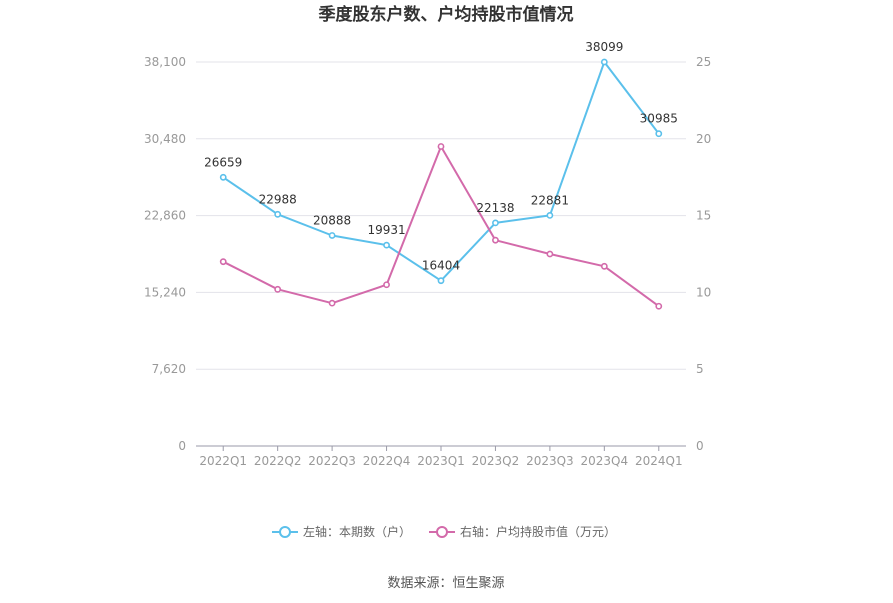 The image size is (893, 603). Describe the element at coordinates (332, 220) in the screenshot. I see `data-label: 20888` at that location.